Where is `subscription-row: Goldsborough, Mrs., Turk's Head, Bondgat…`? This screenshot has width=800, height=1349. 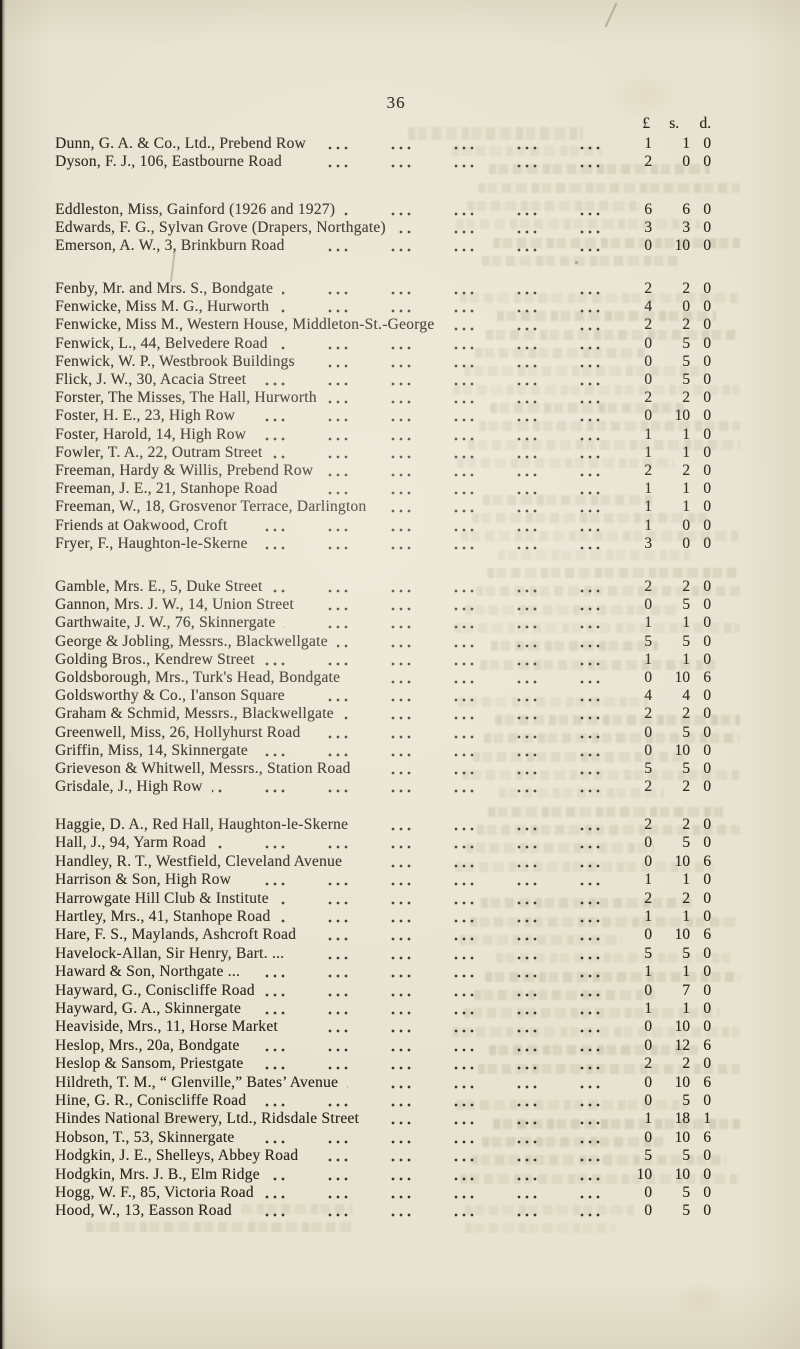
subscription-row: Goldsborough, Mrs., Turk's Head, Bondgat… is located at coordinates (384, 678).